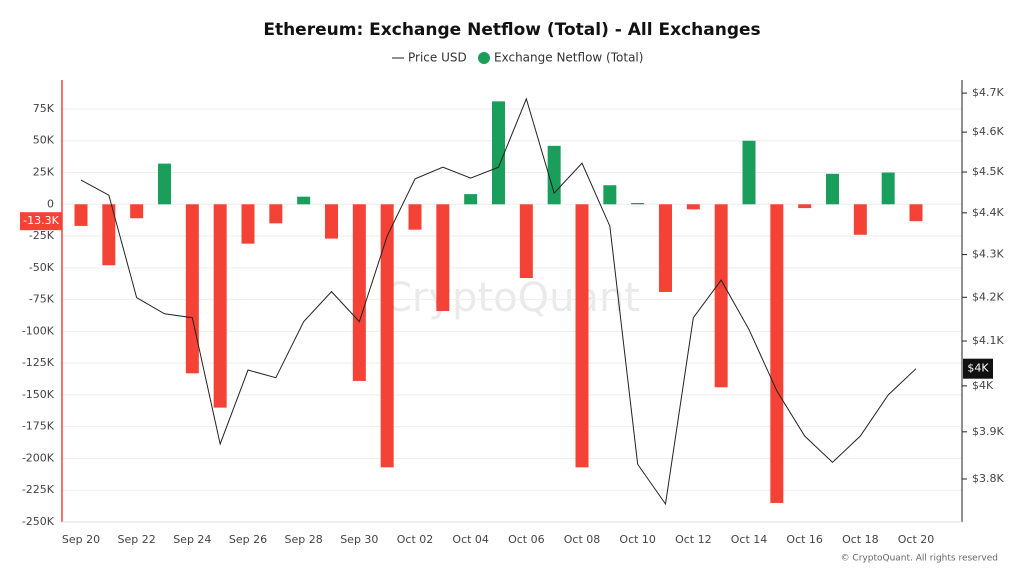 This screenshot has width=1024, height=576. Describe the element at coordinates (860, 539) in the screenshot. I see `x-tick-label: Oct 18` at that location.